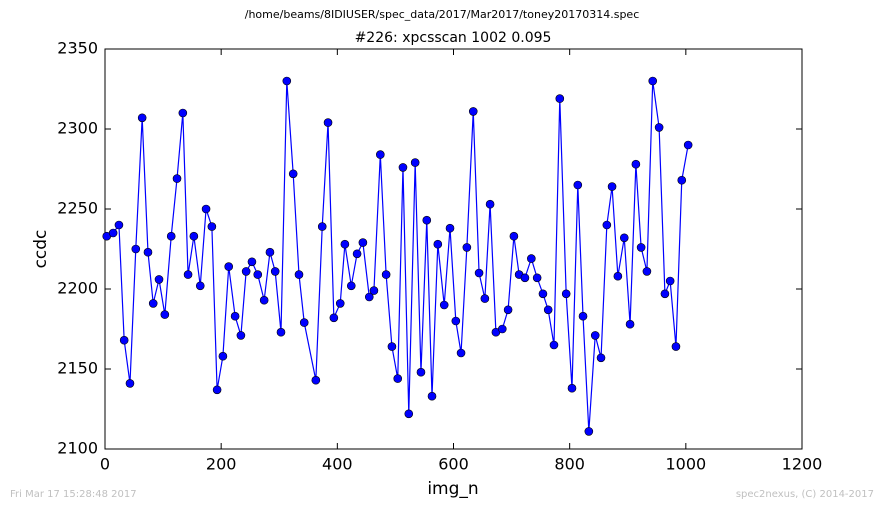 This screenshot has width=884, height=509. What do you see at coordinates (453, 38) in the screenshot?
I see `chart-title: #226: xpcsscan 1002 0.095` at bounding box center [453, 38].